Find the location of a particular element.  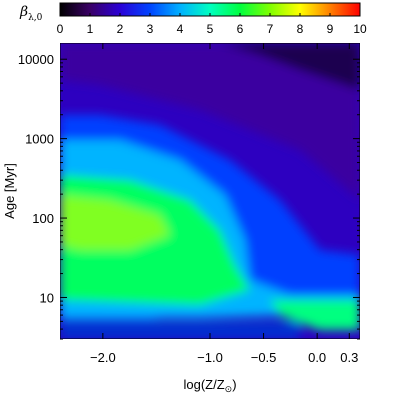

colorbar-tick-label: 1 is located at coordinates (90, 29).